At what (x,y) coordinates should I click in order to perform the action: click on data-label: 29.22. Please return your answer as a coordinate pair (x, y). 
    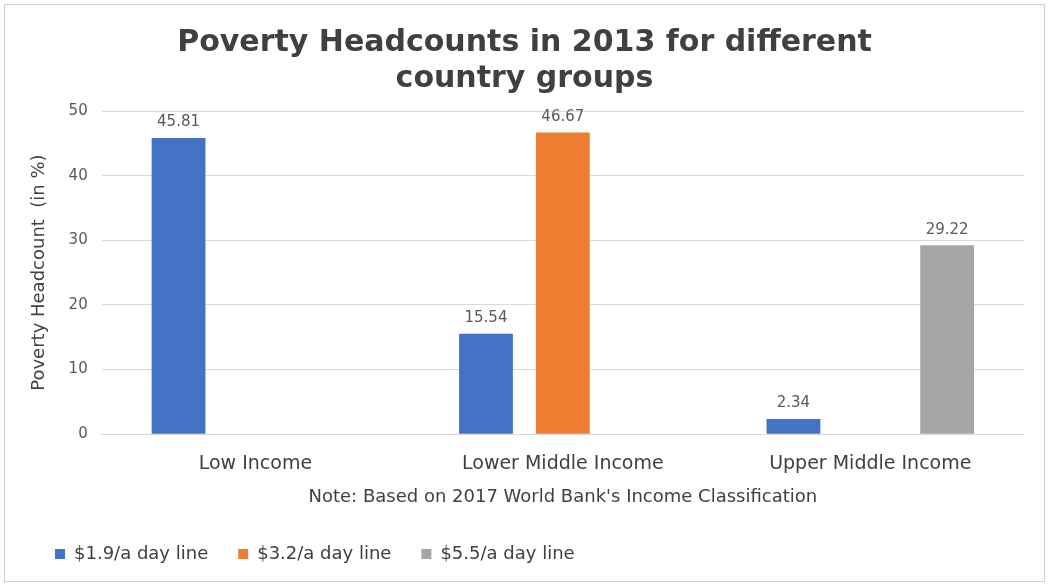
    Looking at the image, I should click on (947, 228).